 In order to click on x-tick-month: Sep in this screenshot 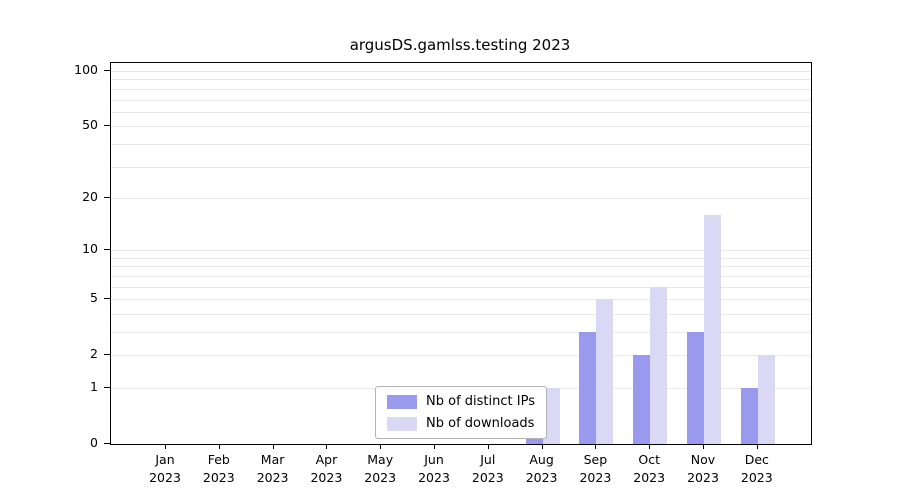, I will do `click(595, 459)`.